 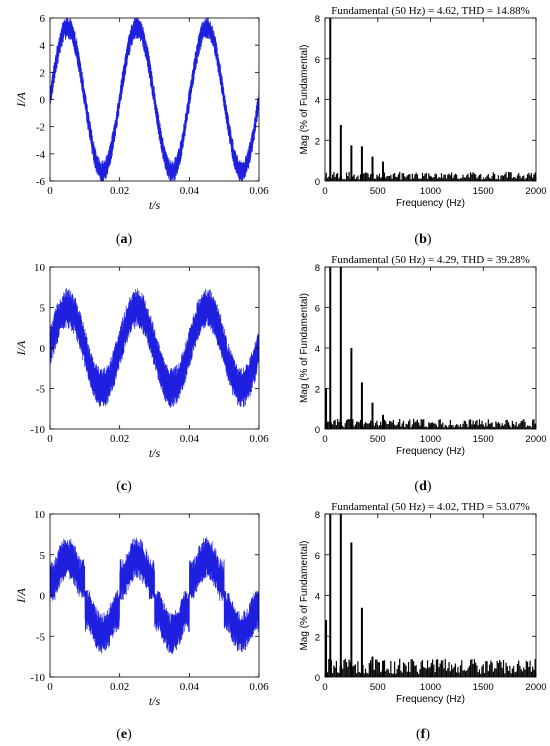 What do you see at coordinates (423, 734) in the screenshot?
I see `panel-label-f: (f)` at bounding box center [423, 734].